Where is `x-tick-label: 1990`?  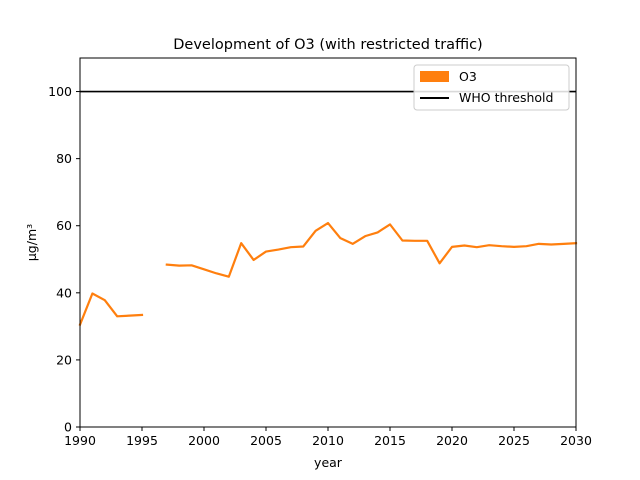
x-tick-label: 1990 is located at coordinates (80, 440).